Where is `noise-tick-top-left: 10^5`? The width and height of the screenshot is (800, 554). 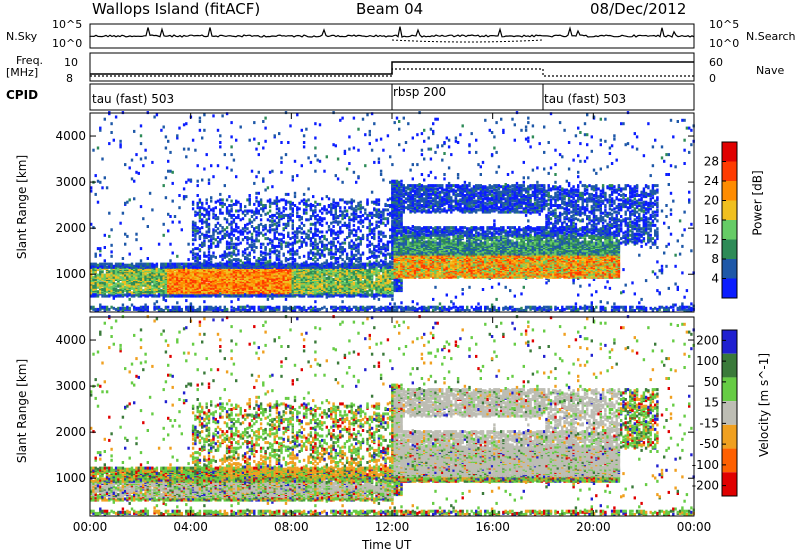 noise-tick-top-left: 10^5 is located at coordinates (67, 24).